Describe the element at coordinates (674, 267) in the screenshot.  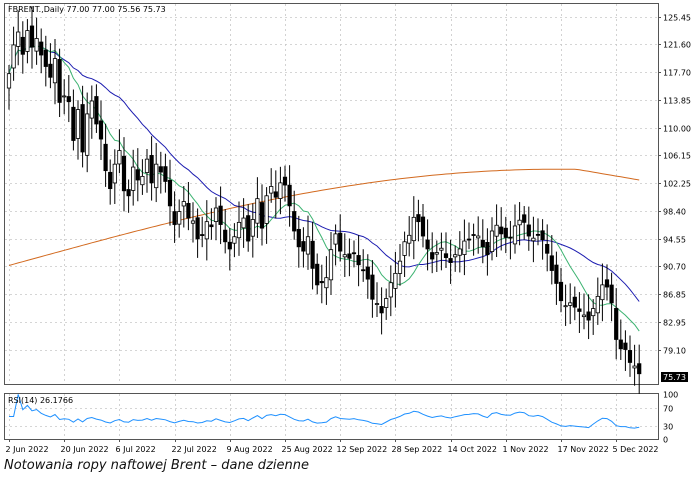
I see `y-tick-label: 90.70` at that location.